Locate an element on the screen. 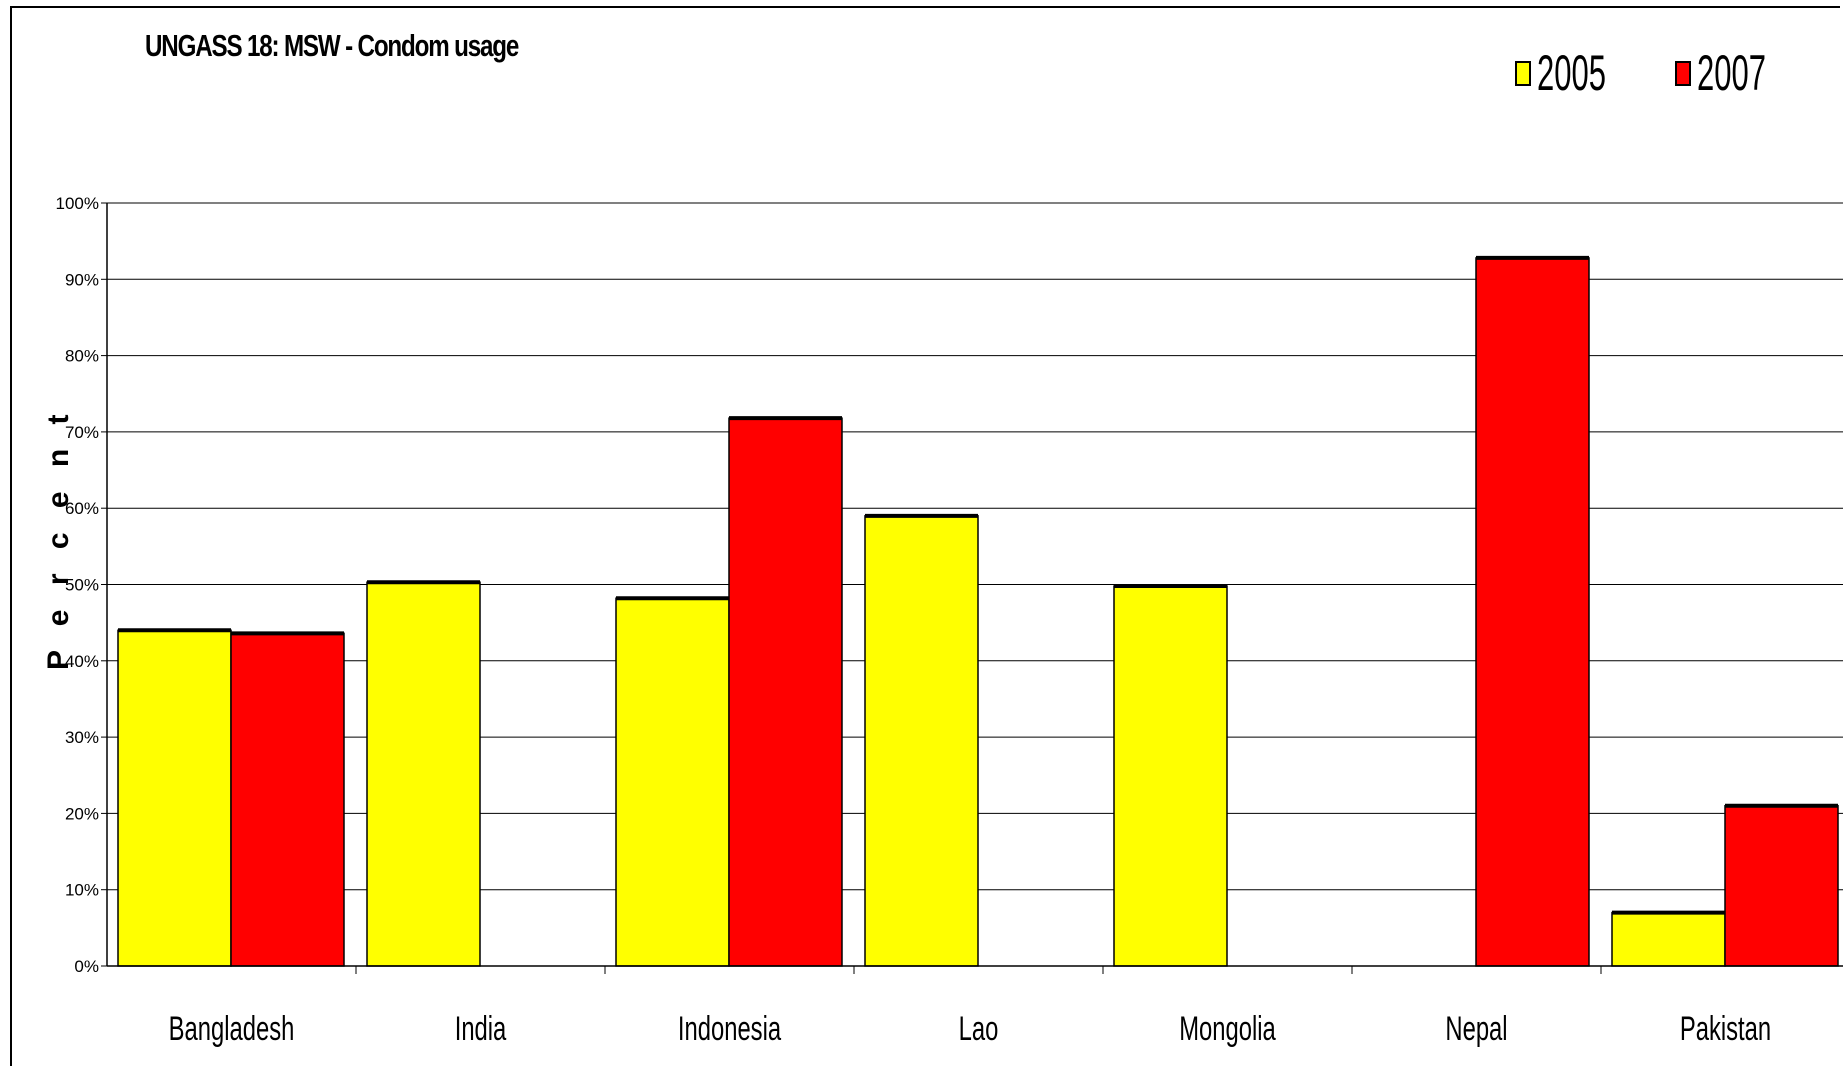 The image size is (1843, 1068). y-tick-label: 80% is located at coordinates (82, 356).